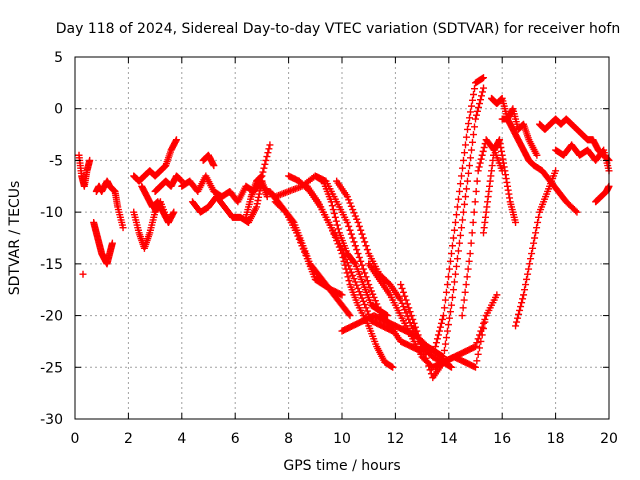 Image resolution: width=640 pixels, height=480 pixels. I want to click on x-tick-label: 0, so click(75, 439).